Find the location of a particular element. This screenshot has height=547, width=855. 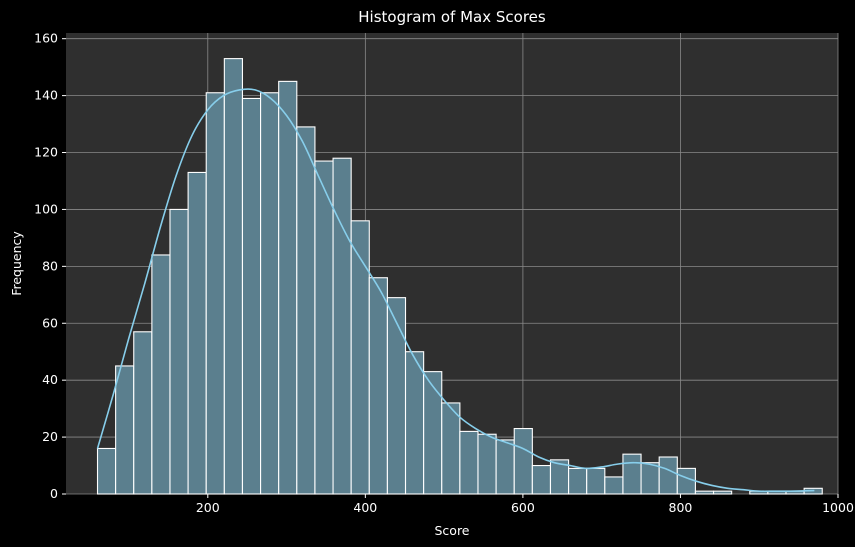

y-tick-label: 120 is located at coordinates (46, 152).